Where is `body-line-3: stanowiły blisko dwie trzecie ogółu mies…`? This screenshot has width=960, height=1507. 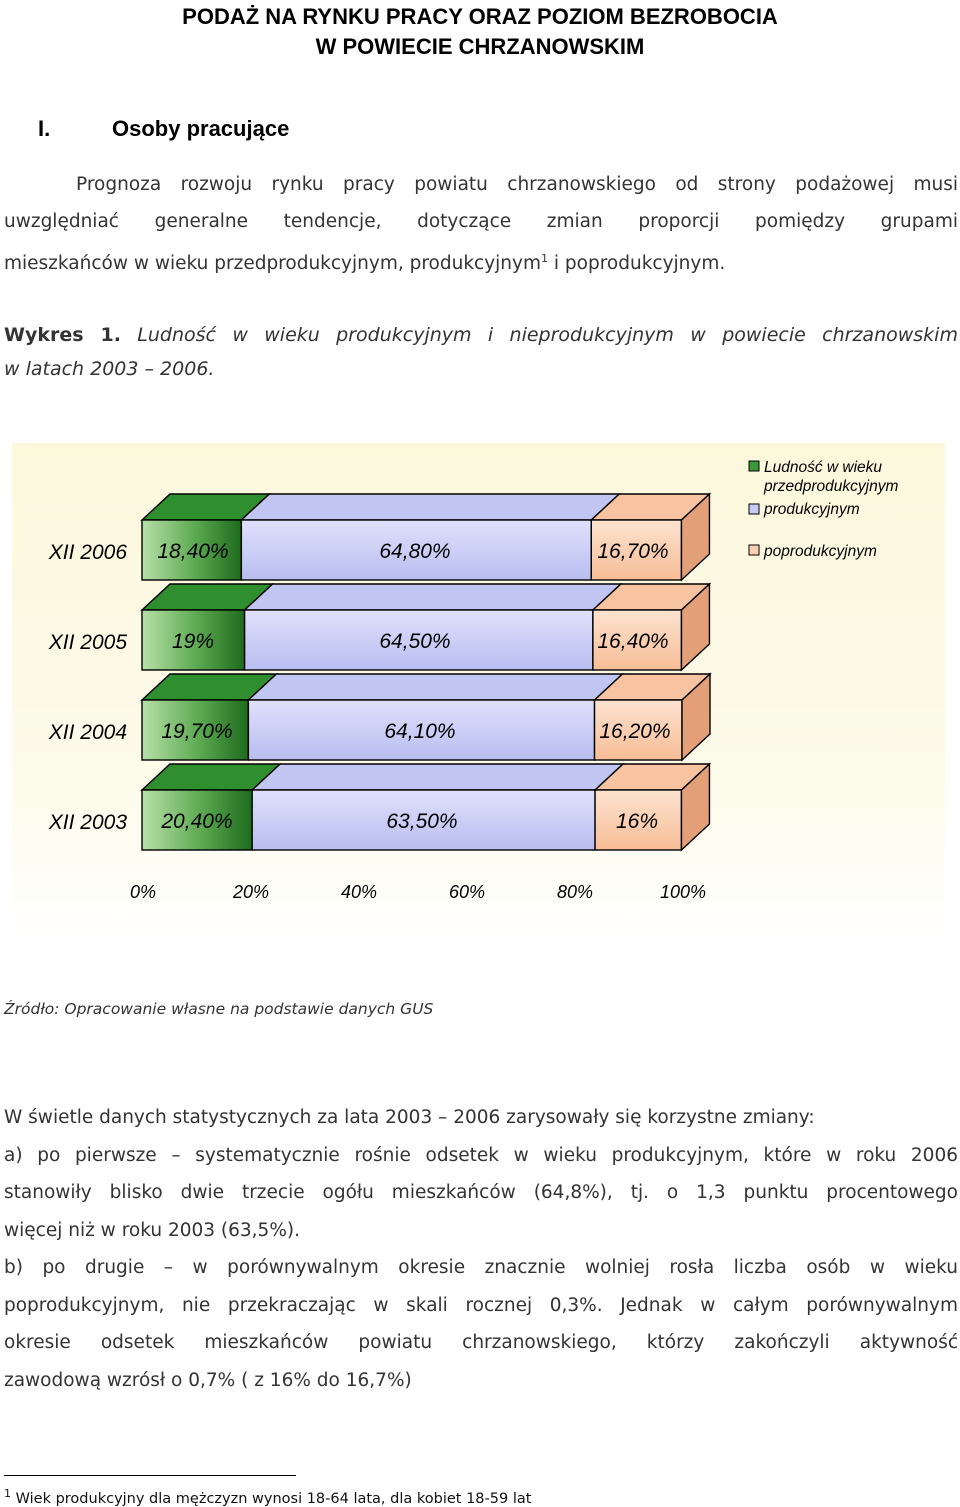 body-line-3: stanowiły blisko dwie trzecie ogółu mies… is located at coordinates (481, 1192).